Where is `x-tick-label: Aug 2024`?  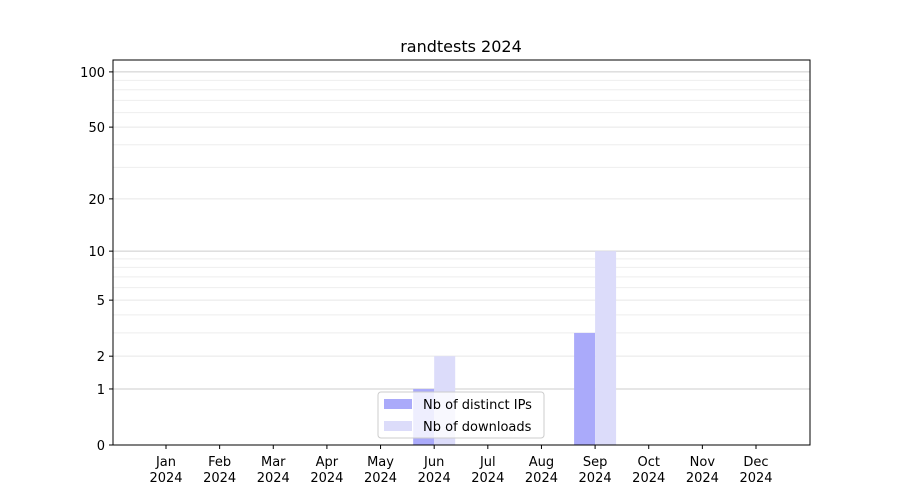 x-tick-label: Aug 2024 is located at coordinates (541, 470).